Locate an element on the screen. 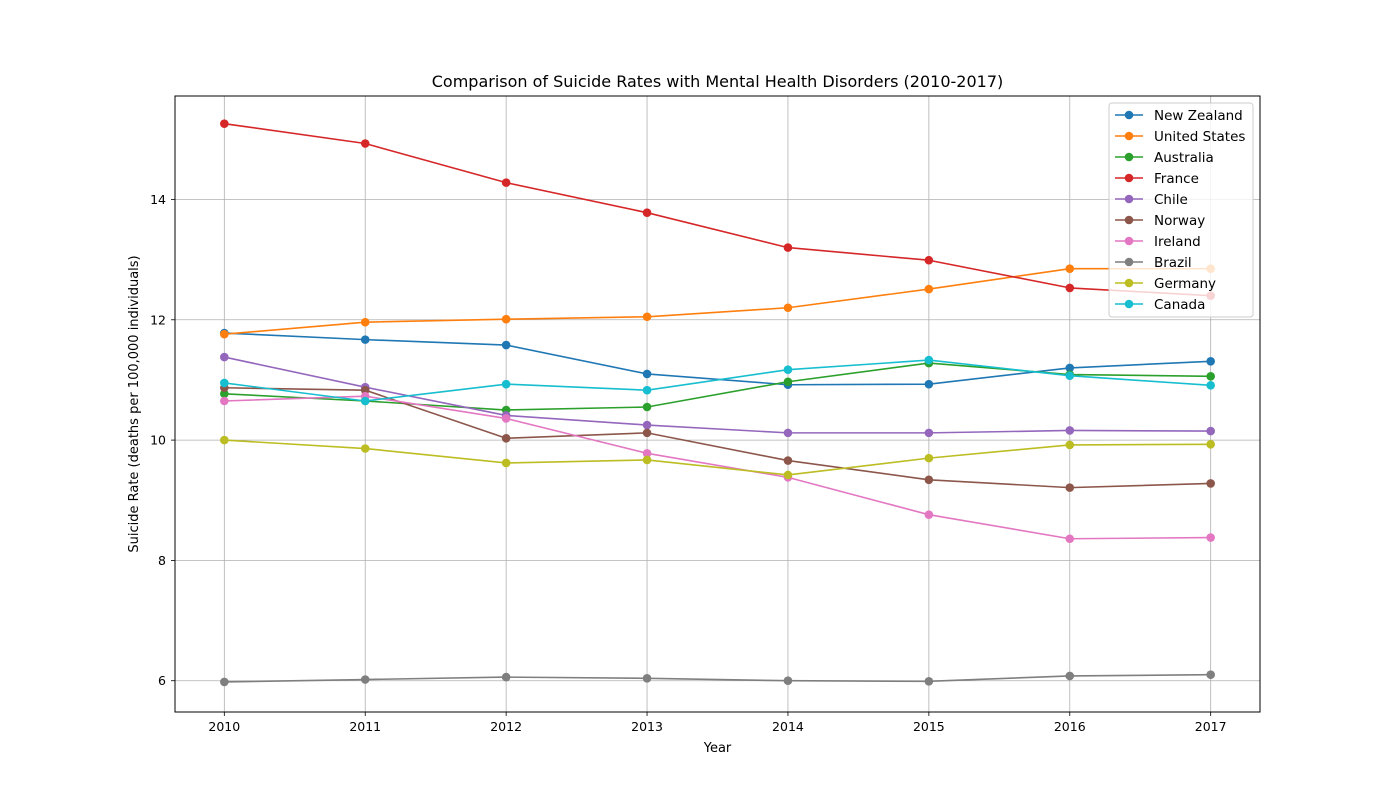 This screenshot has height=804, width=1400. legend-entry-norway: Norway is located at coordinates (1160, 221).